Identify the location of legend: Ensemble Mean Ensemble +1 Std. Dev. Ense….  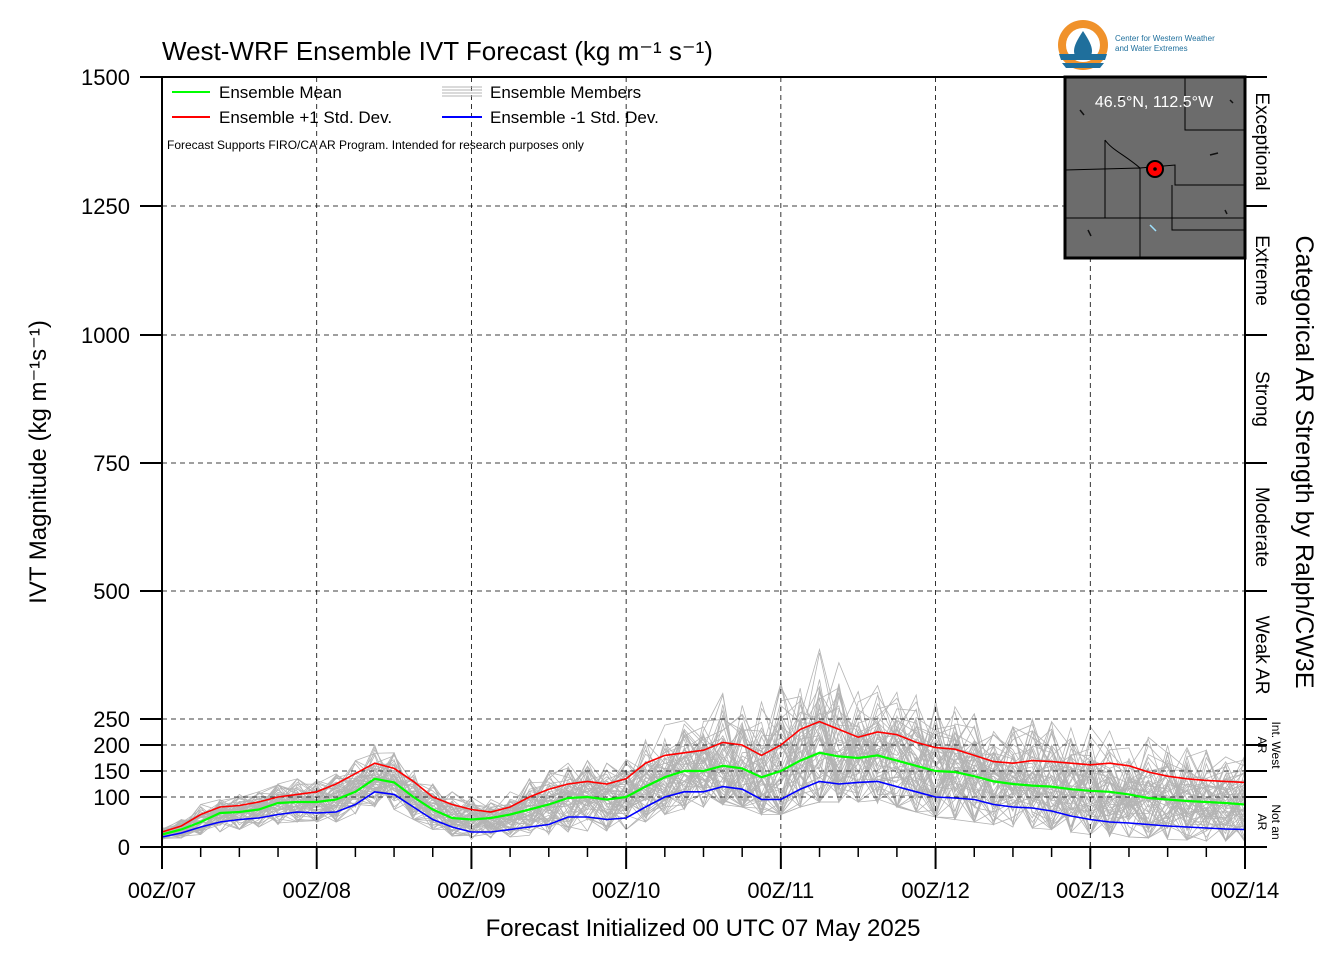
(413, 117).